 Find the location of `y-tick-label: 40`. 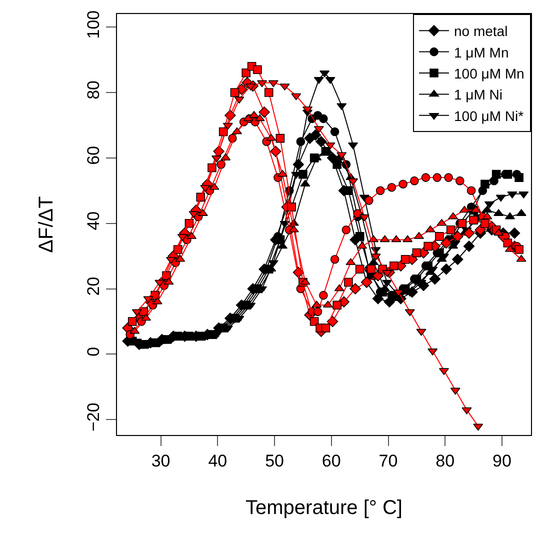

y-tick-label: 40 is located at coordinates (94, 220).